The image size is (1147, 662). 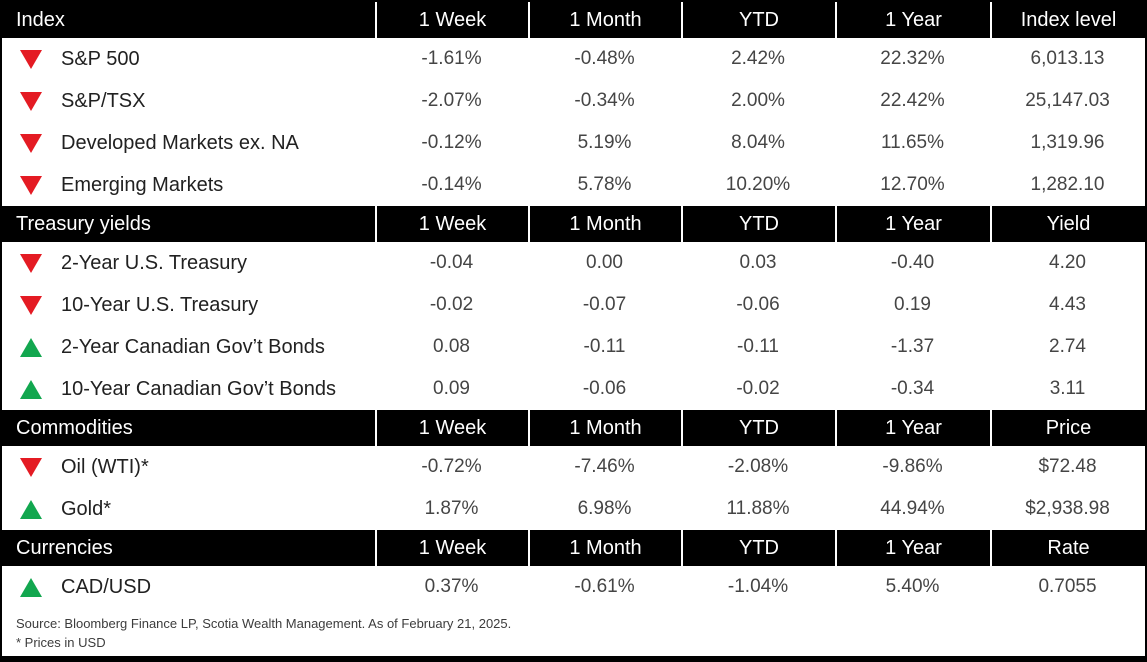 What do you see at coordinates (758, 58) in the screenshot?
I see `value-ytd: 2.42%` at bounding box center [758, 58].